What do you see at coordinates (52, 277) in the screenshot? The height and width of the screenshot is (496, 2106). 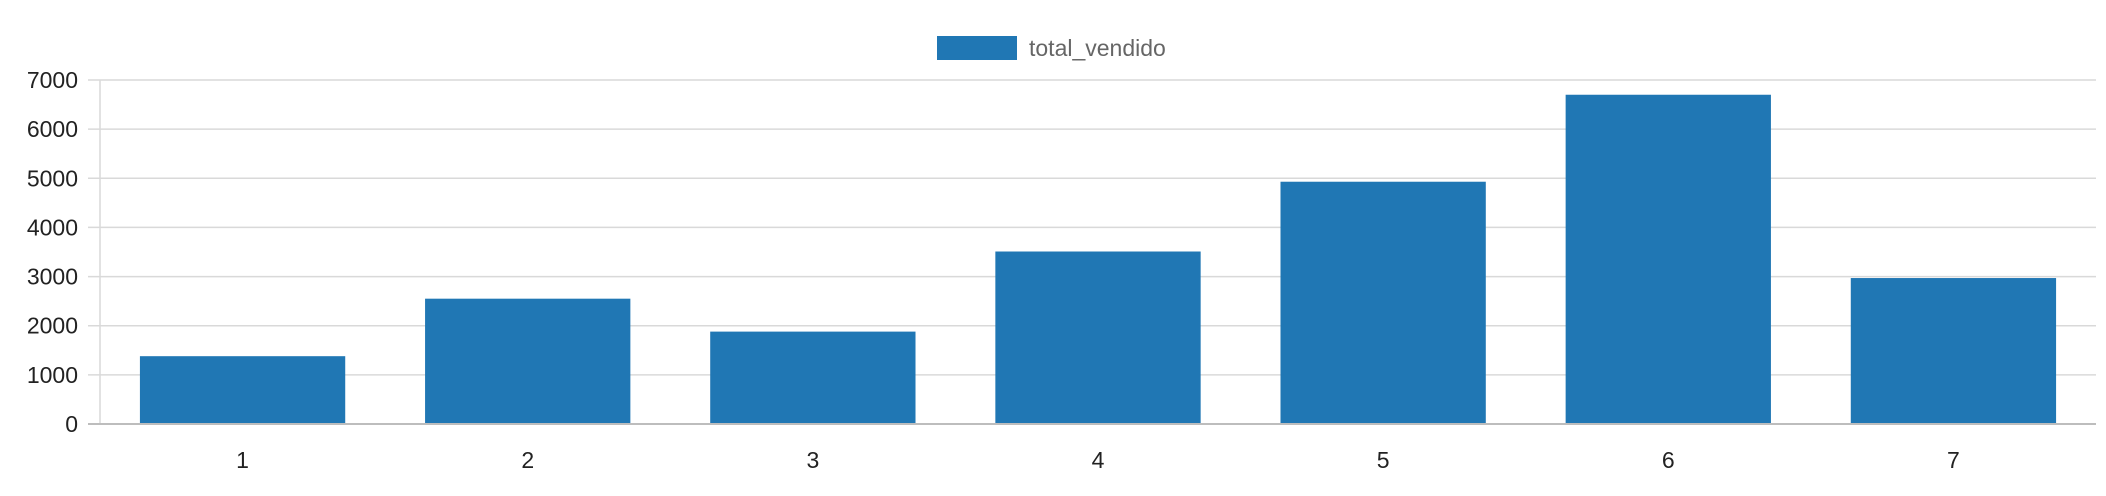 I see `y-tick-label: 3000` at bounding box center [52, 277].